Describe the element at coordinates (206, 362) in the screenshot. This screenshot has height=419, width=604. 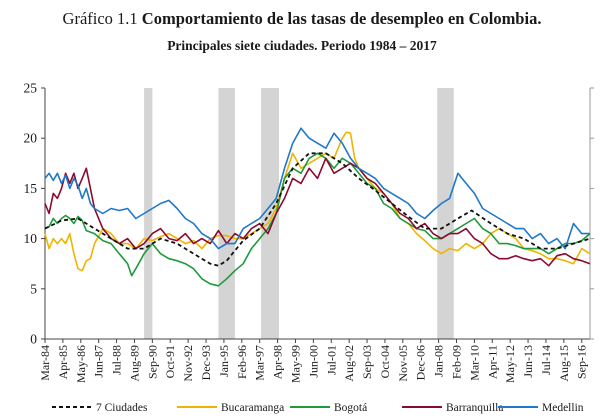
I see `x-tick-label: Dec-93` at that location.